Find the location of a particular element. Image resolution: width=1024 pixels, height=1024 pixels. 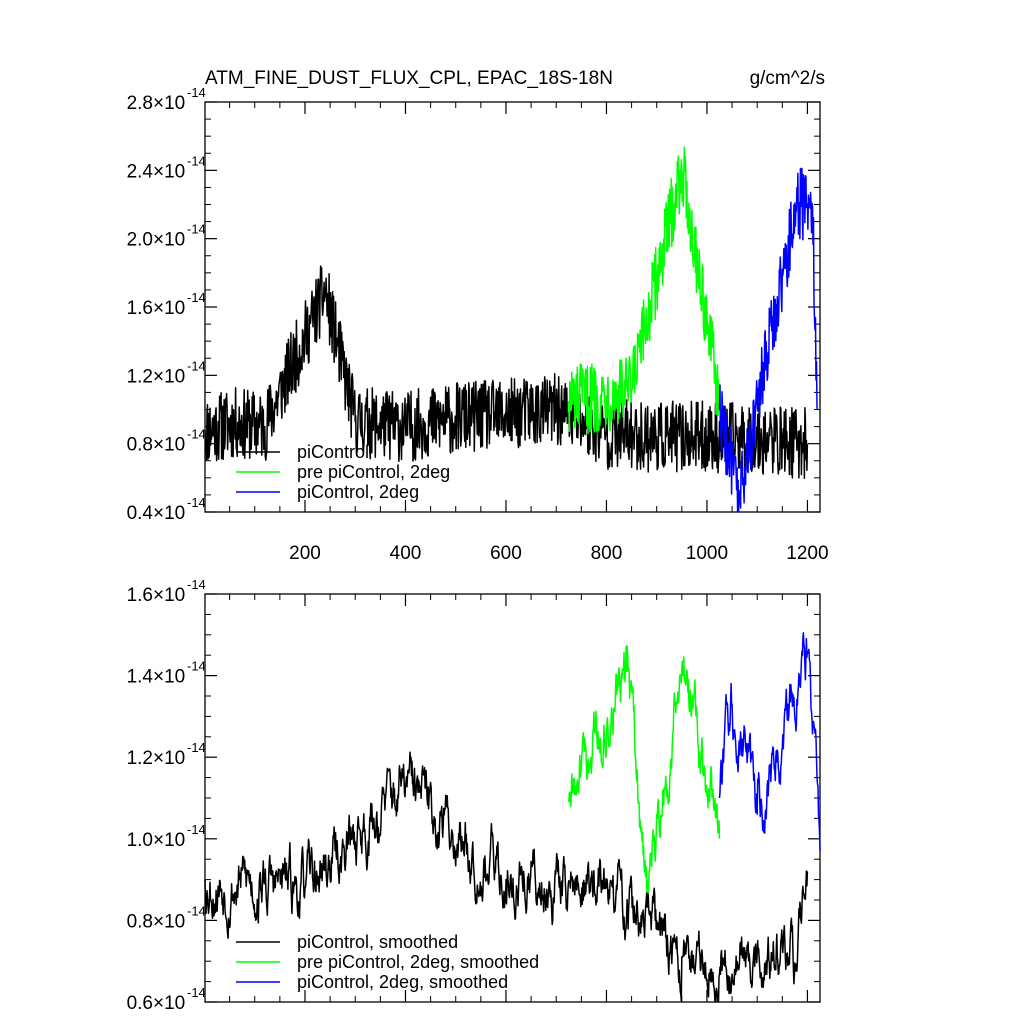

y-tick-label: 1.0 is located at coordinates (140, 840).